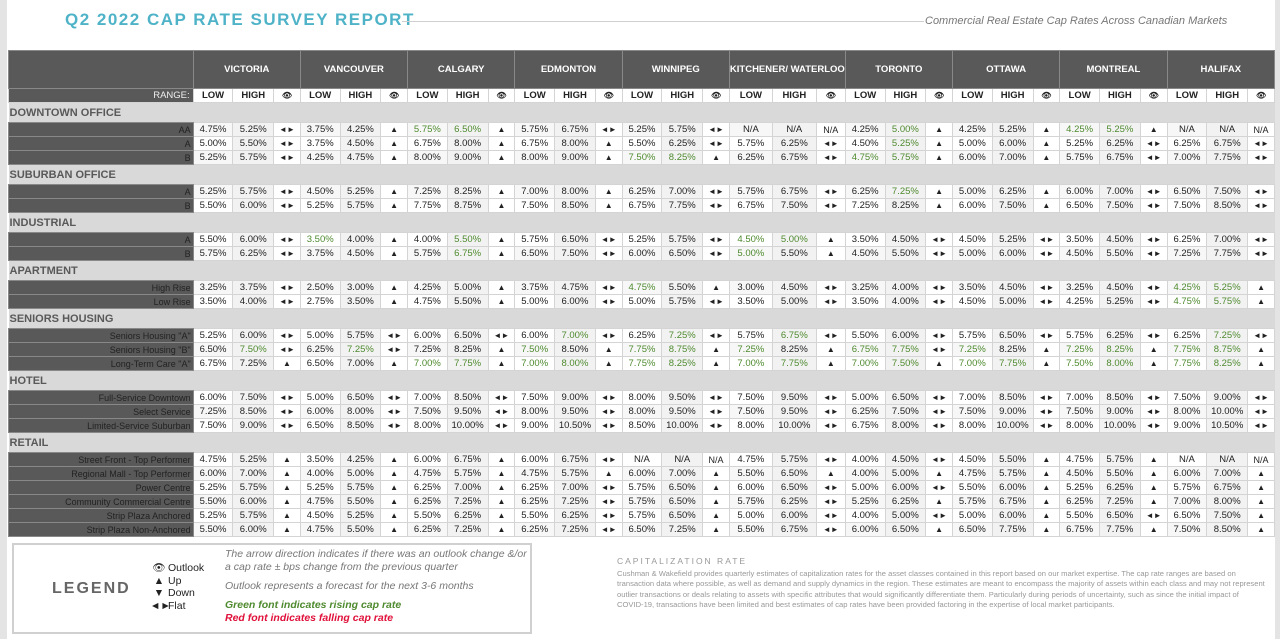  What do you see at coordinates (91, 588) in the screenshot?
I see `legend-title: LEGEND` at bounding box center [91, 588].